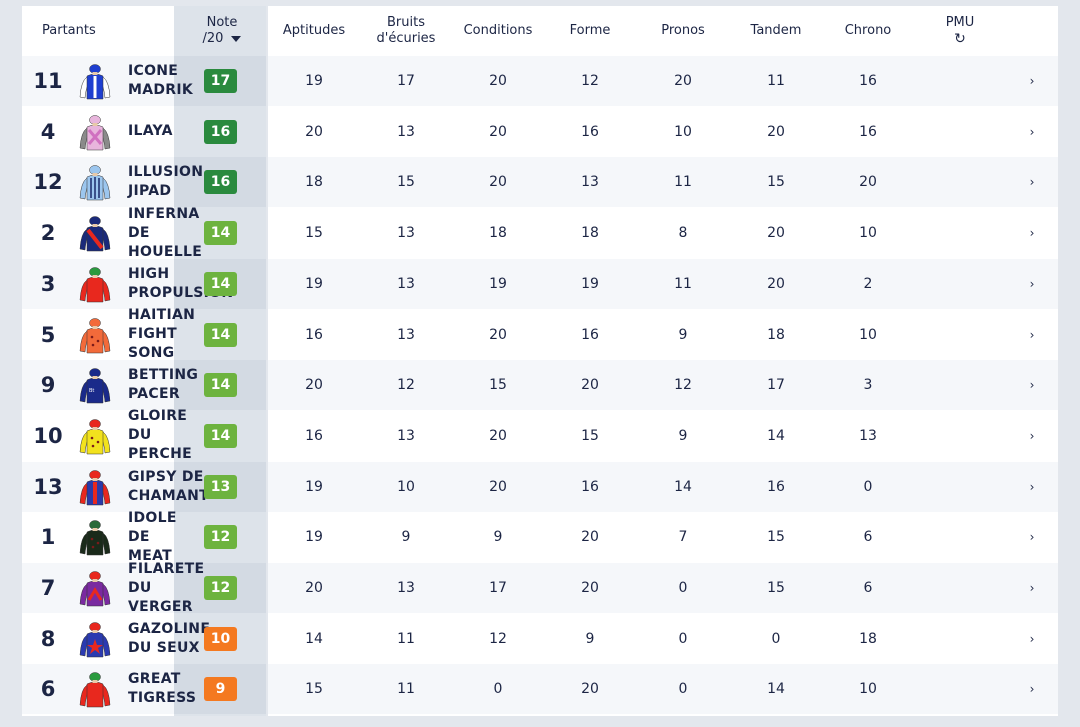 The width and height of the screenshot is (1080, 727). I want to click on header-pmu: PMU ↻, so click(960, 31).